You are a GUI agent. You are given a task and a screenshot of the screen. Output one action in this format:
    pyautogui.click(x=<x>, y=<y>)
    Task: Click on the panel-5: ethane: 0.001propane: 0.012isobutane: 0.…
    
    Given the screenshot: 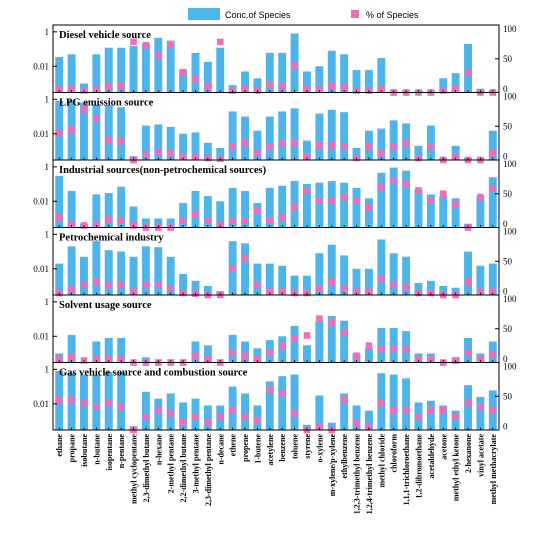 What is the action you would take?
    pyautogui.click(x=275, y=330)
    